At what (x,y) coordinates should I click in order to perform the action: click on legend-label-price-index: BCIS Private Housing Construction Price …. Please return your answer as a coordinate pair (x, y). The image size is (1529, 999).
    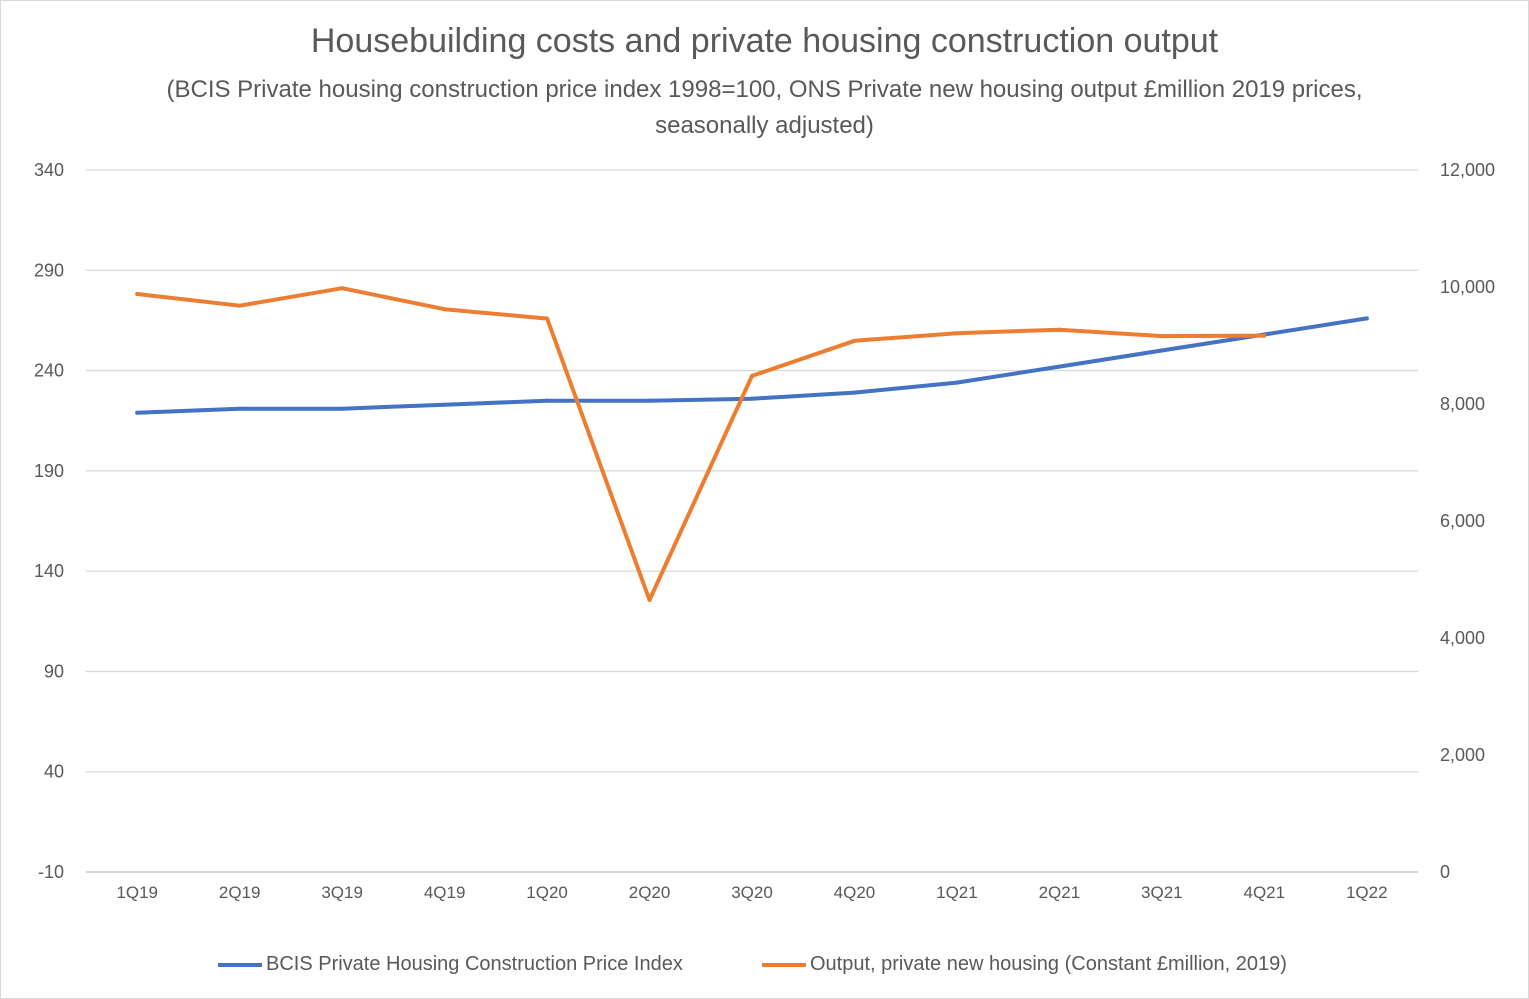
    Looking at the image, I should click on (474, 964).